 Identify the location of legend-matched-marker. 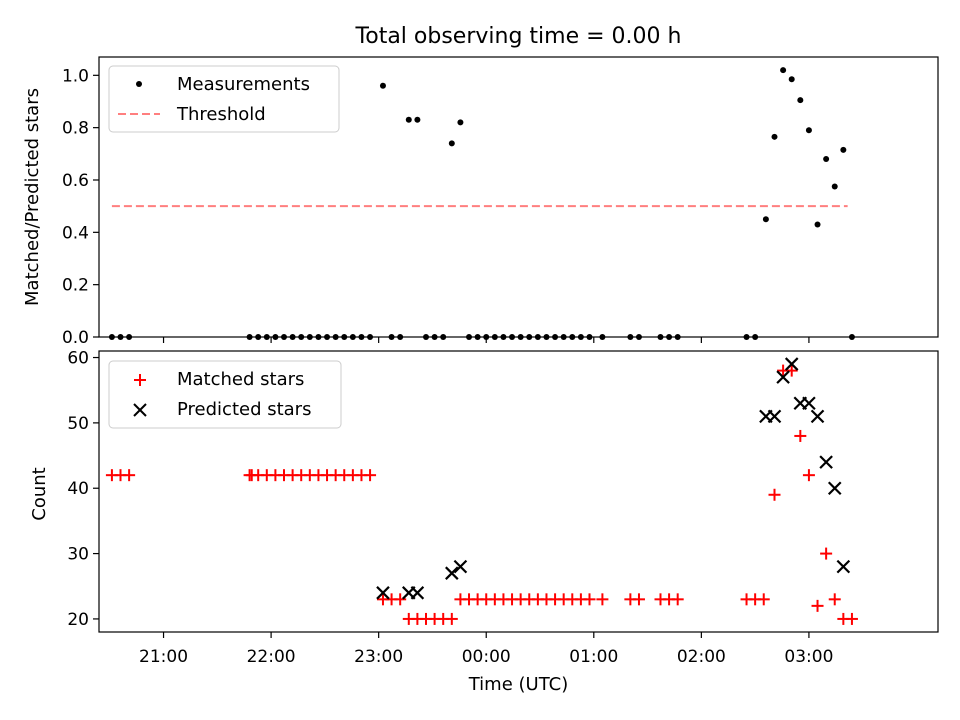
(140, 380).